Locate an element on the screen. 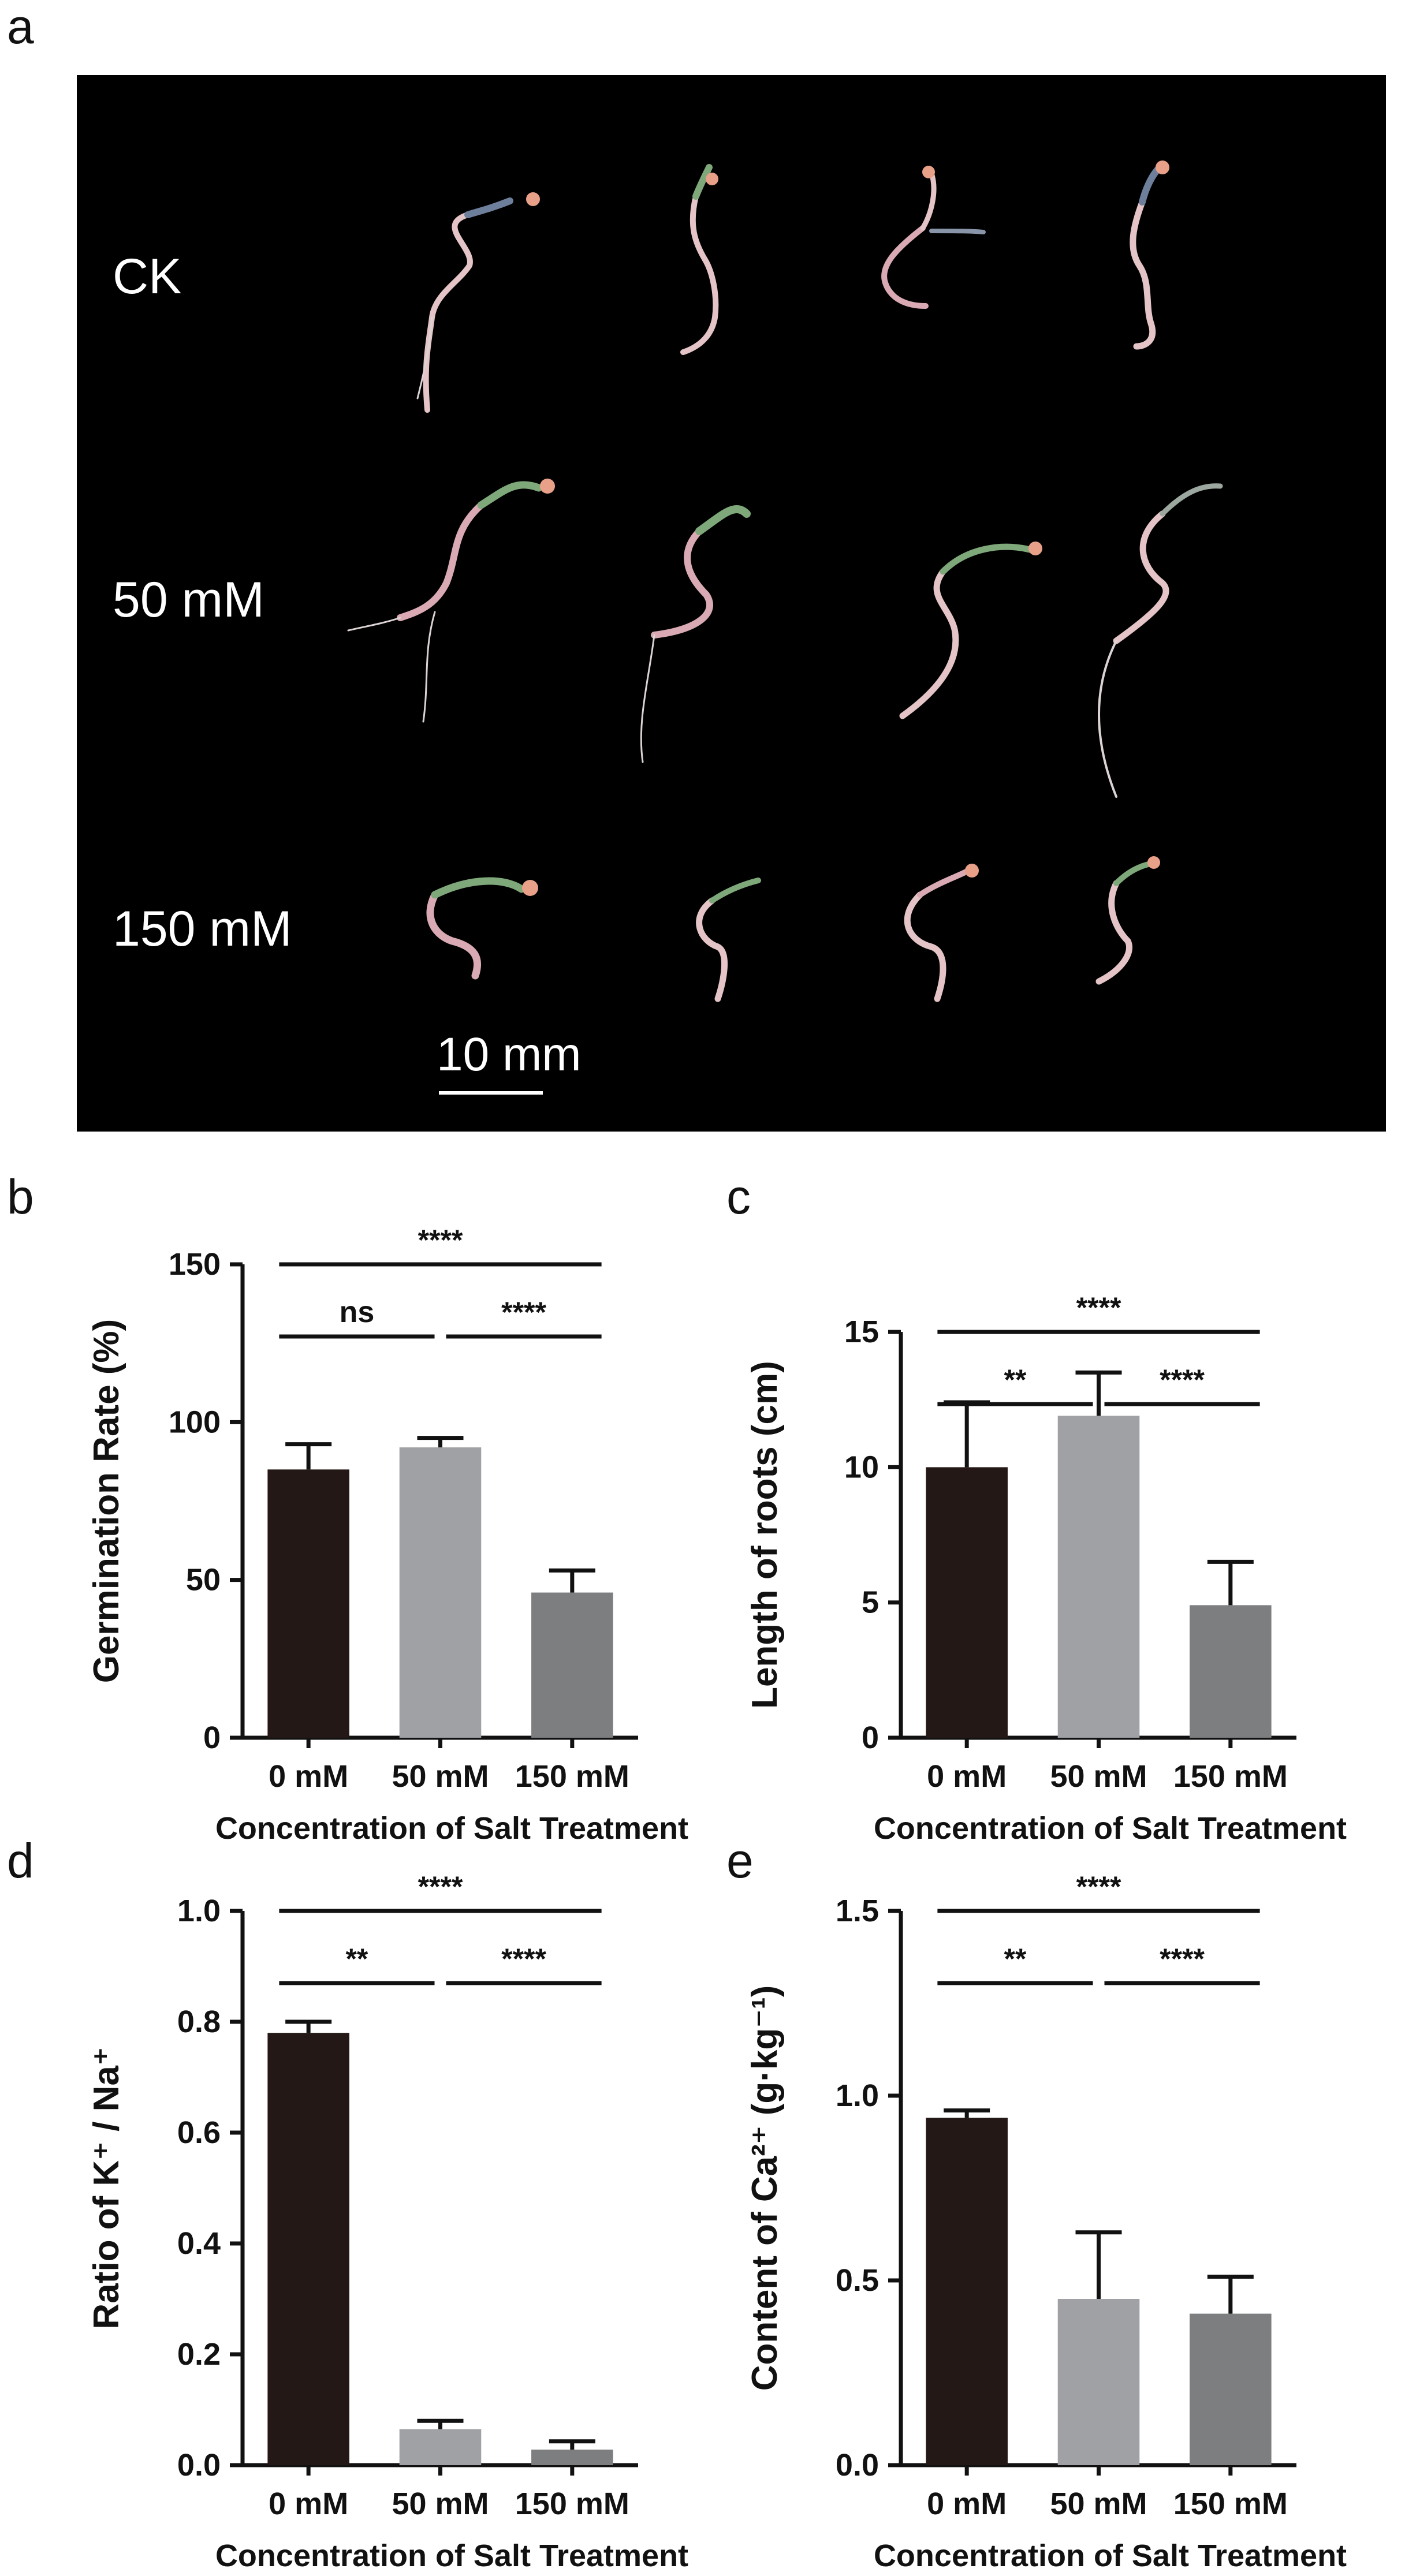  panel-letter-e: e is located at coordinates (740, 1861).